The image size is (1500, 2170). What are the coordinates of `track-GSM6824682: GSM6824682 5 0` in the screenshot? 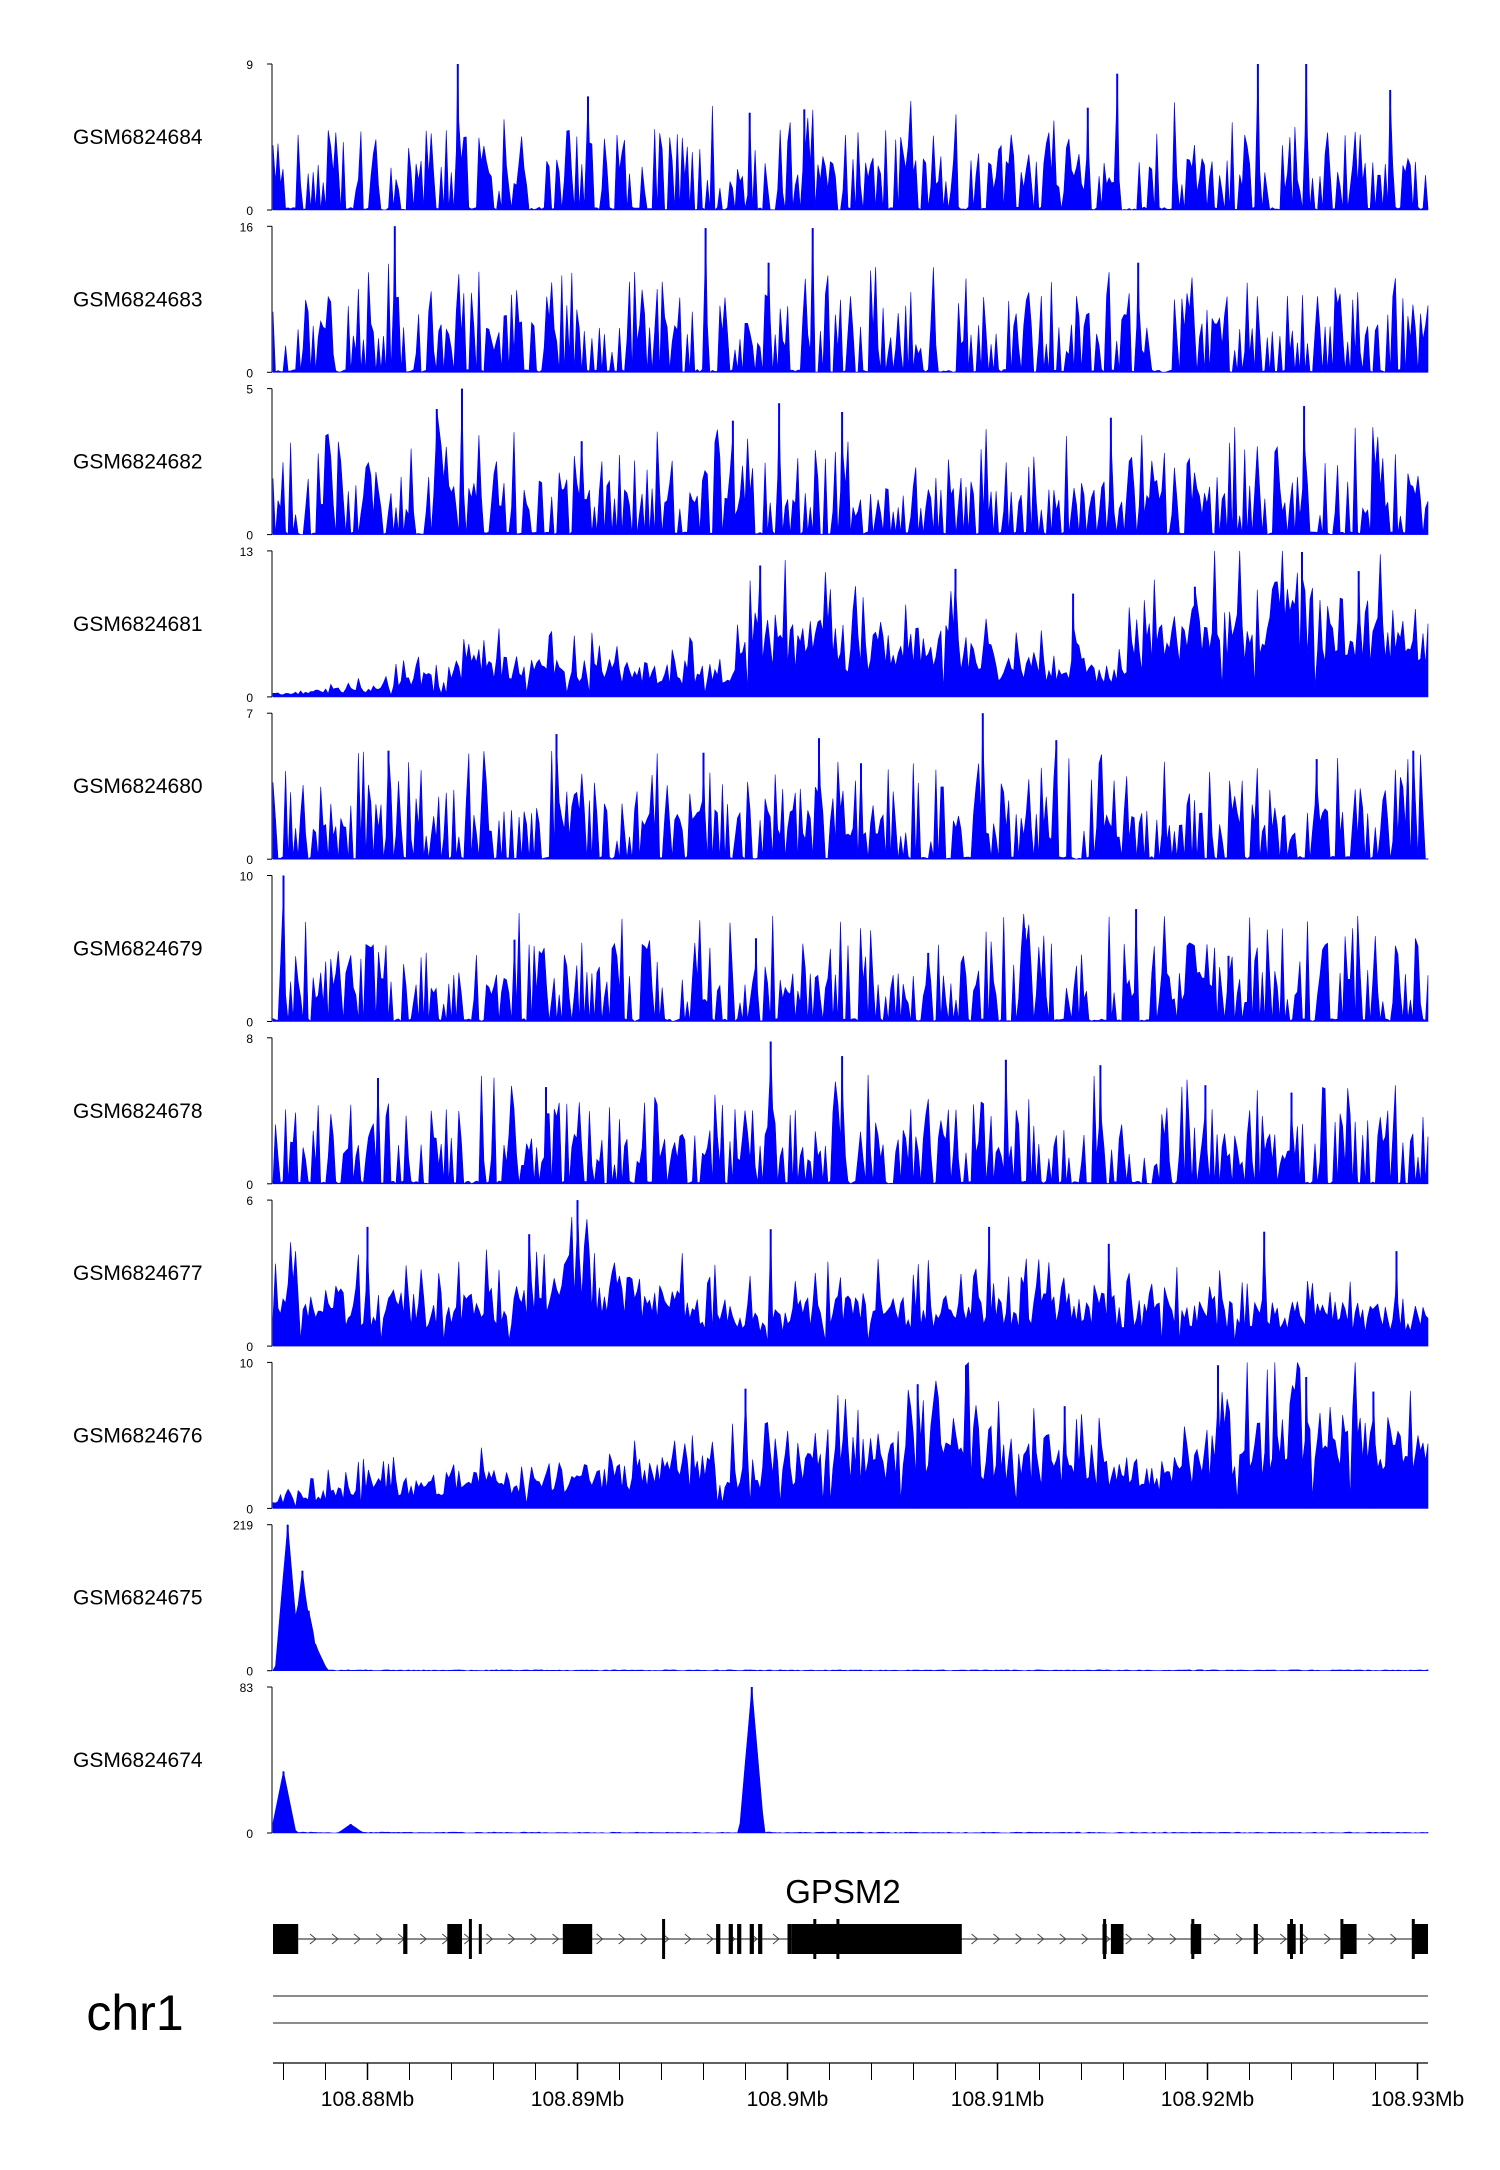 It's located at (751, 463).